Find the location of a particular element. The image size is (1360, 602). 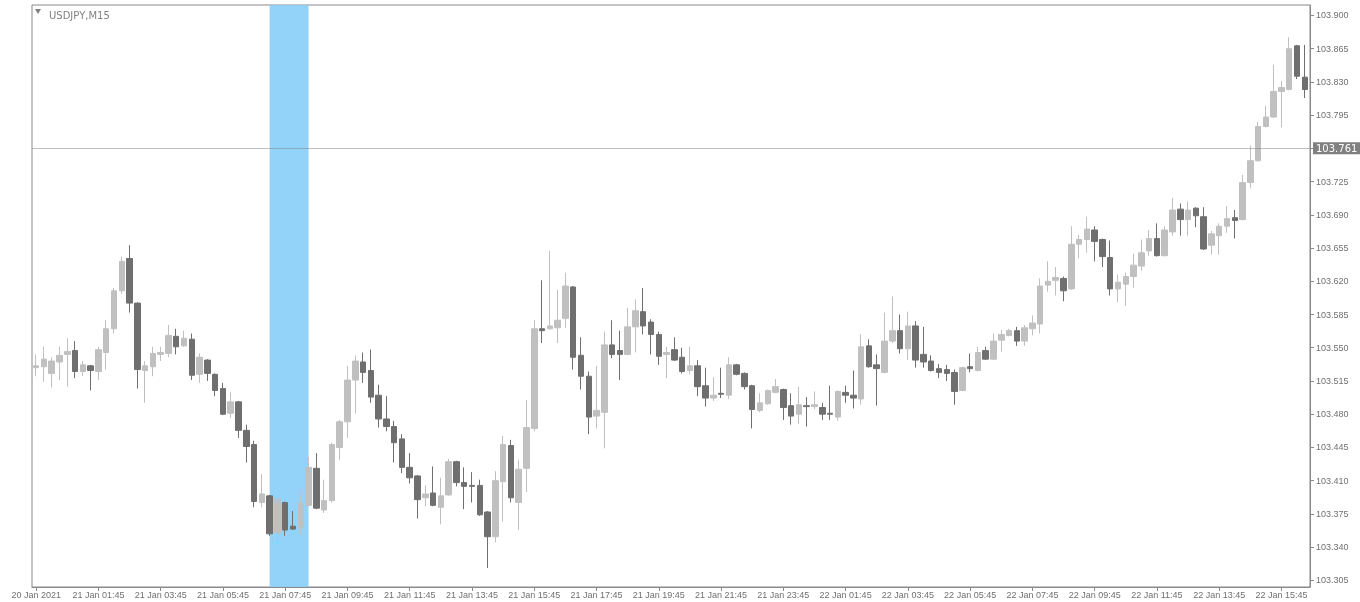

x-tick-label: 20 Jan 2021 is located at coordinates (36, 594).